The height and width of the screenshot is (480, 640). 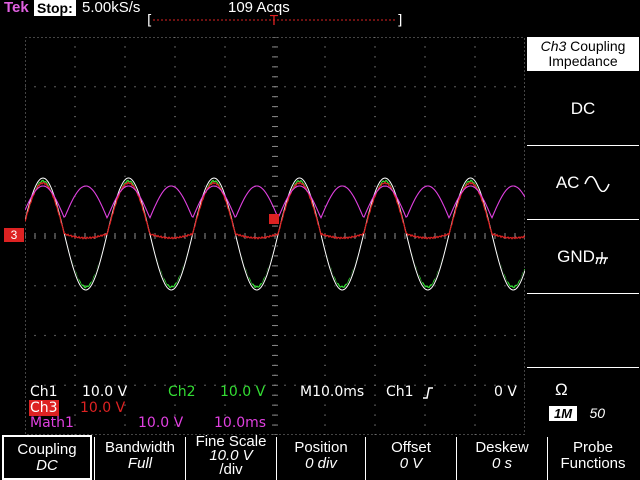 What do you see at coordinates (501, 463) in the screenshot?
I see `deskew-menu-value: 0 s` at bounding box center [501, 463].